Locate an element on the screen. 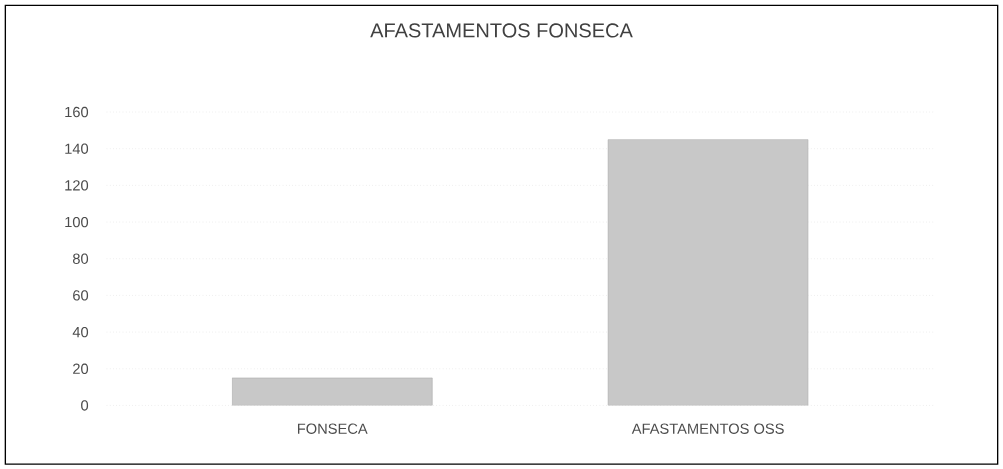 The width and height of the screenshot is (1003, 469). y-tick-label: 120 is located at coordinates (77, 185).